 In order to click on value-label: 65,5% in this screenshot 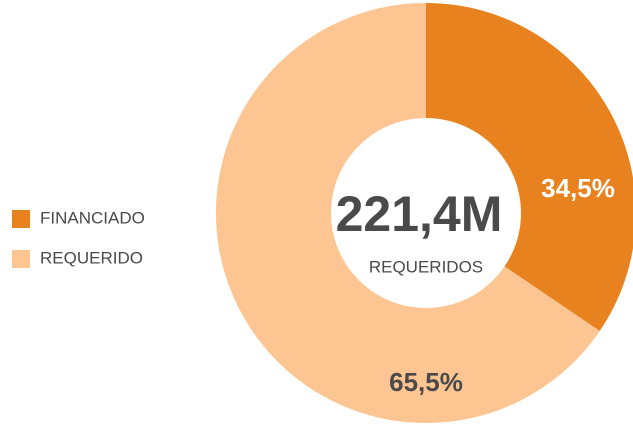, I will do `click(426, 382)`.